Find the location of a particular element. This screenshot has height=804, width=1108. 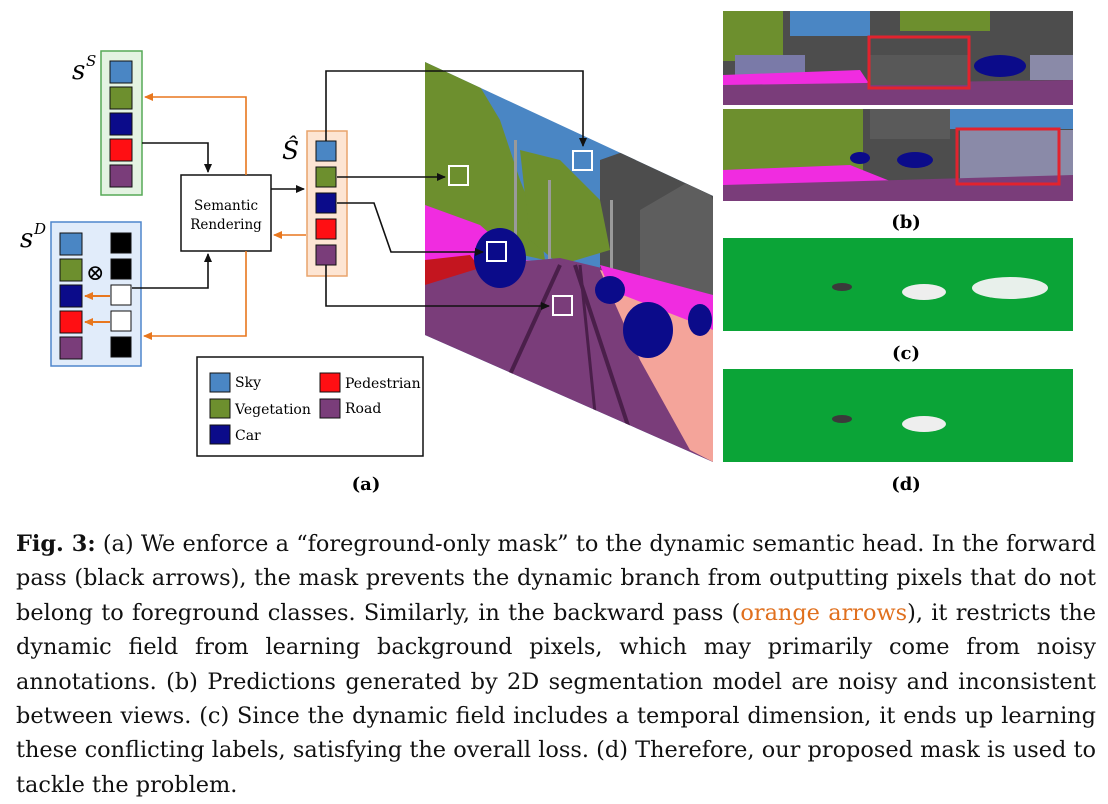

legend-swatch-vegetation is located at coordinates (220, 408).